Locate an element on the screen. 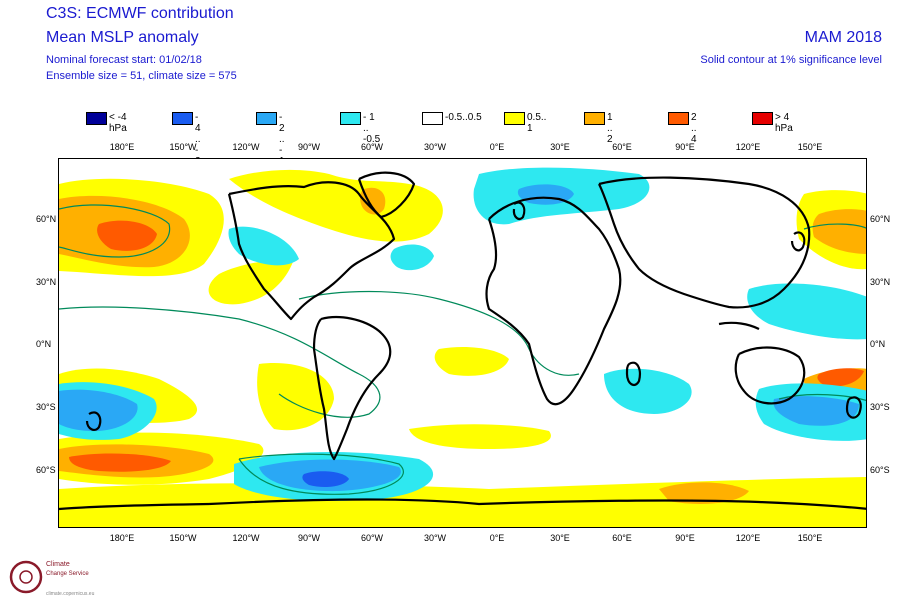  chart-subtitle: Mean MSLP anomaly is located at coordinates (122, 37).